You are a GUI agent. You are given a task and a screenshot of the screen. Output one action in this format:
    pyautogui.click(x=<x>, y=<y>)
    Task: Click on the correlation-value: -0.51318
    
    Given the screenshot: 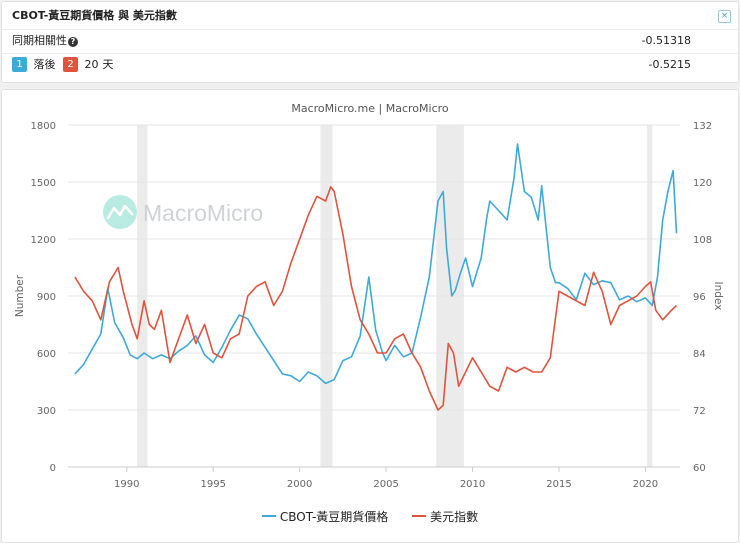 What is the action you would take?
    pyautogui.click(x=666, y=40)
    